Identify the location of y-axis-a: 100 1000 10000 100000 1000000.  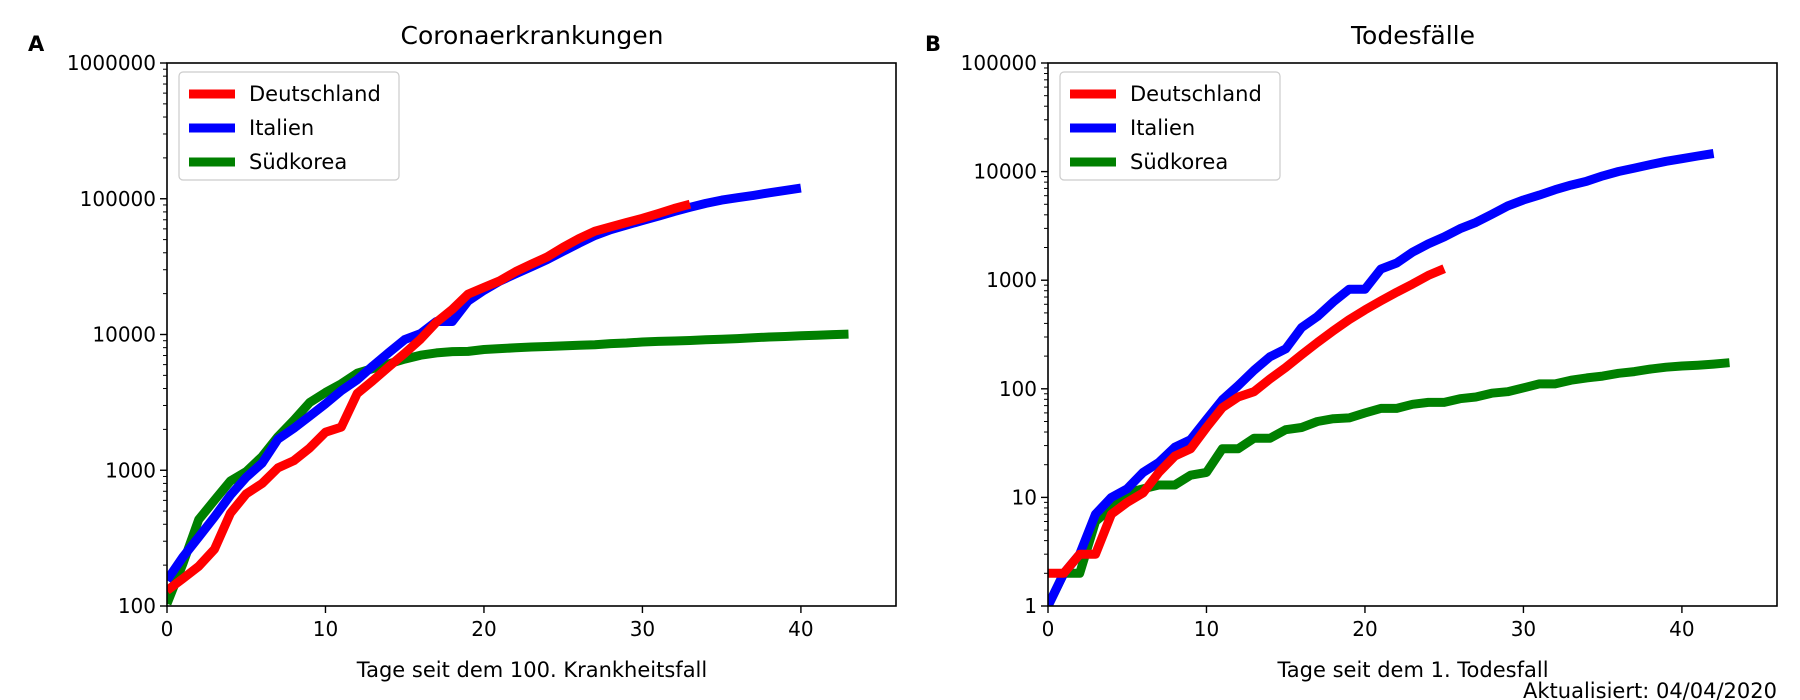
(117, 334).